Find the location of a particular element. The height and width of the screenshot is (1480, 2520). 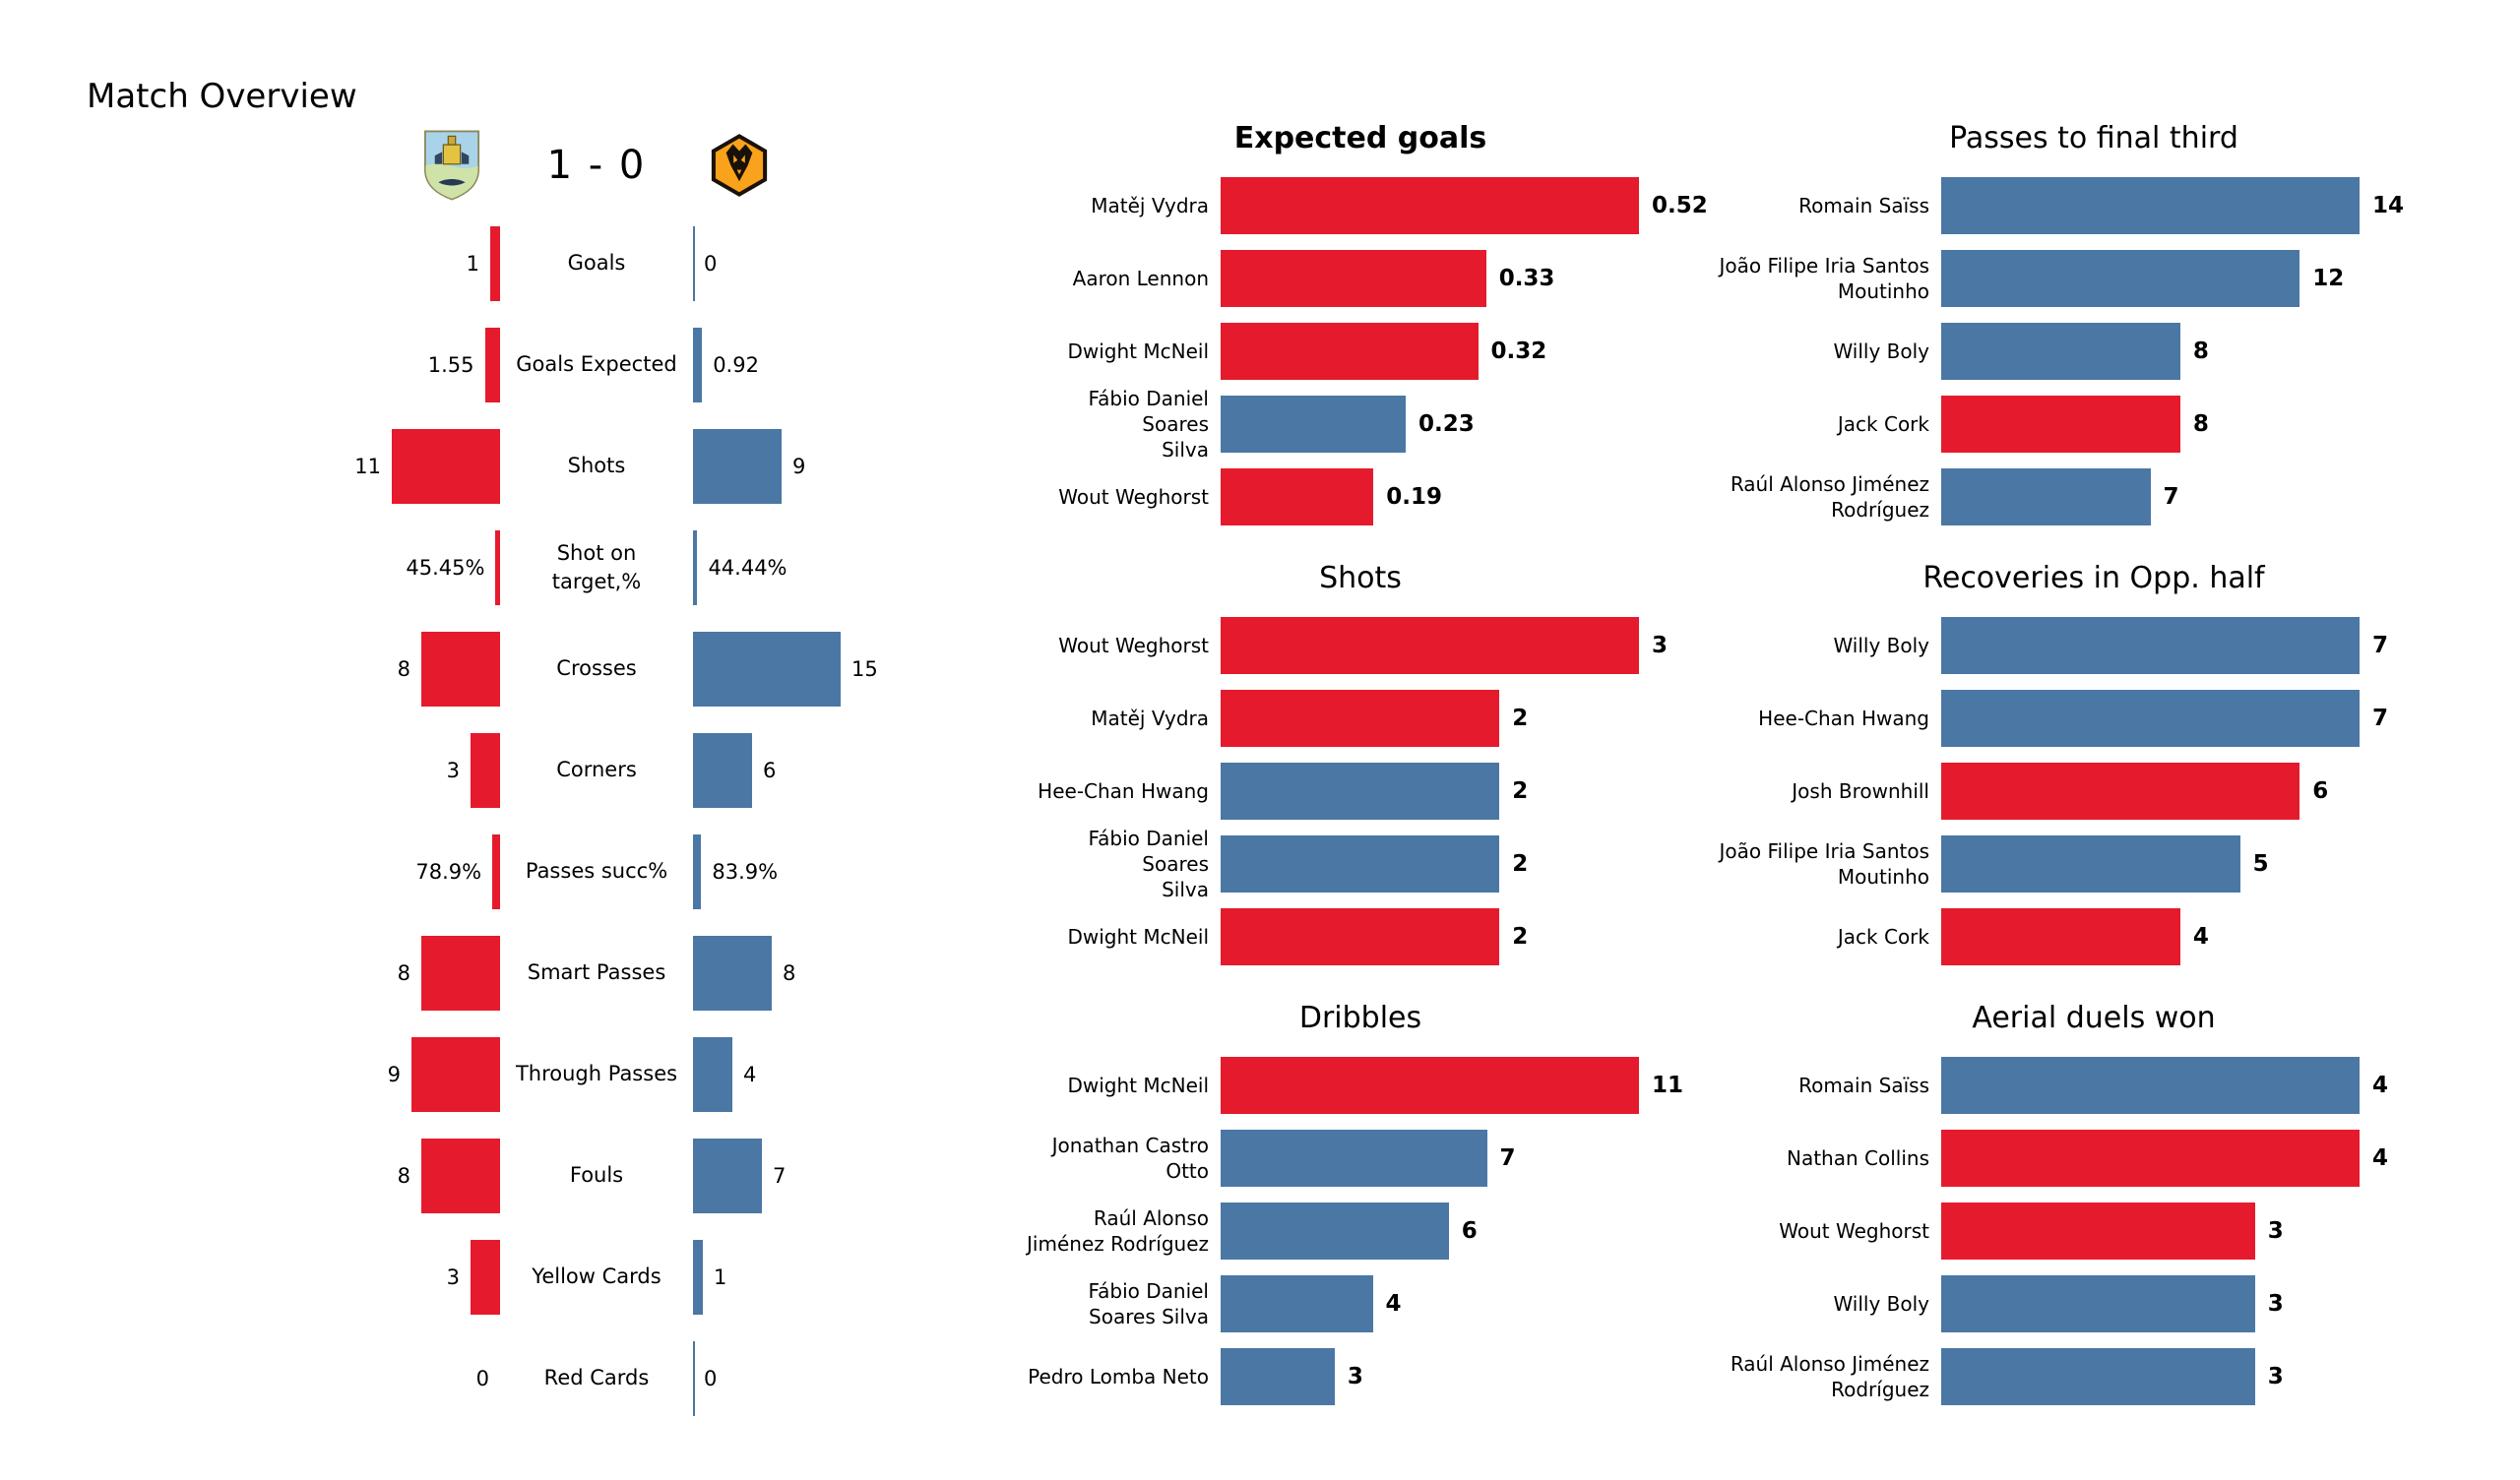

chart-row: Hee-Chan Hwang 7 is located at coordinates (2093, 719).